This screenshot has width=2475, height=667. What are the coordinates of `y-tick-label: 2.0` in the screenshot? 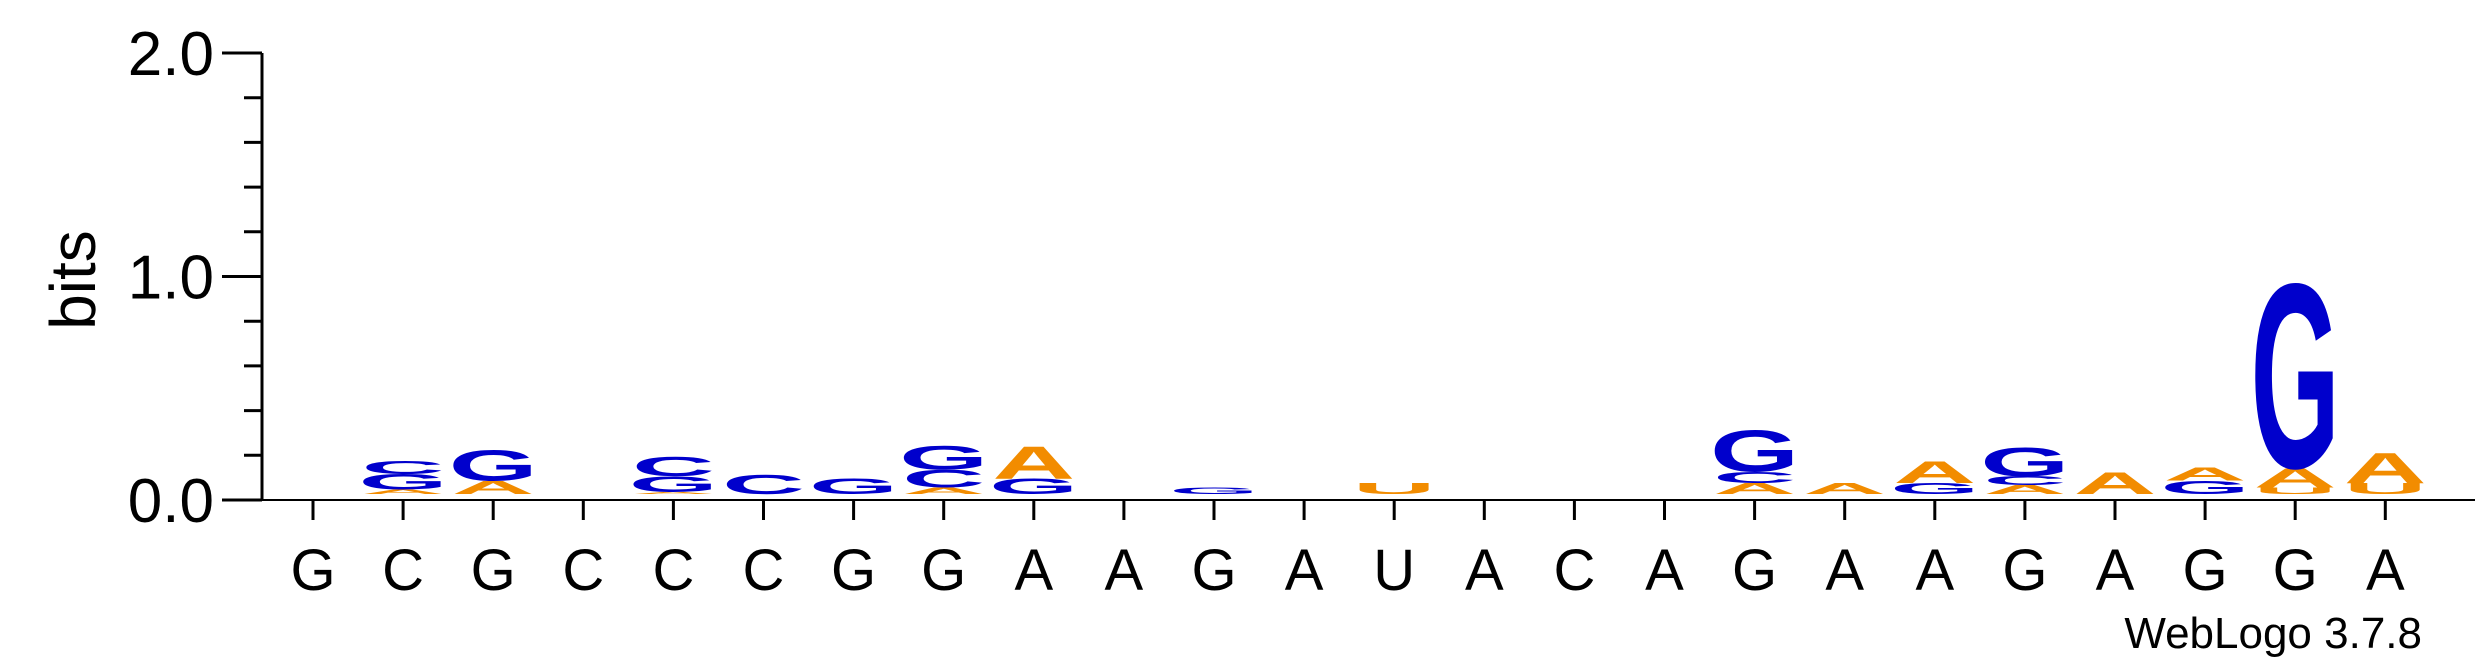 It's located at (171, 54).